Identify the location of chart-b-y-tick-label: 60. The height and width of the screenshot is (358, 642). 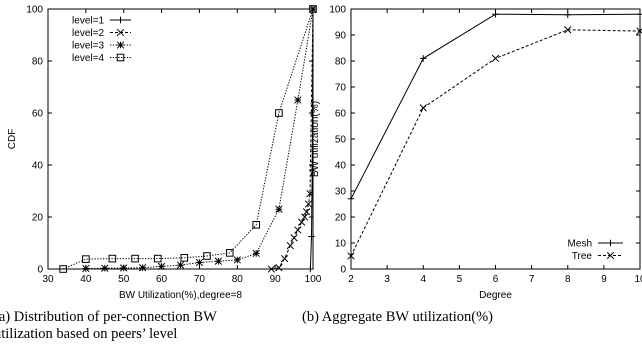
(341, 114).